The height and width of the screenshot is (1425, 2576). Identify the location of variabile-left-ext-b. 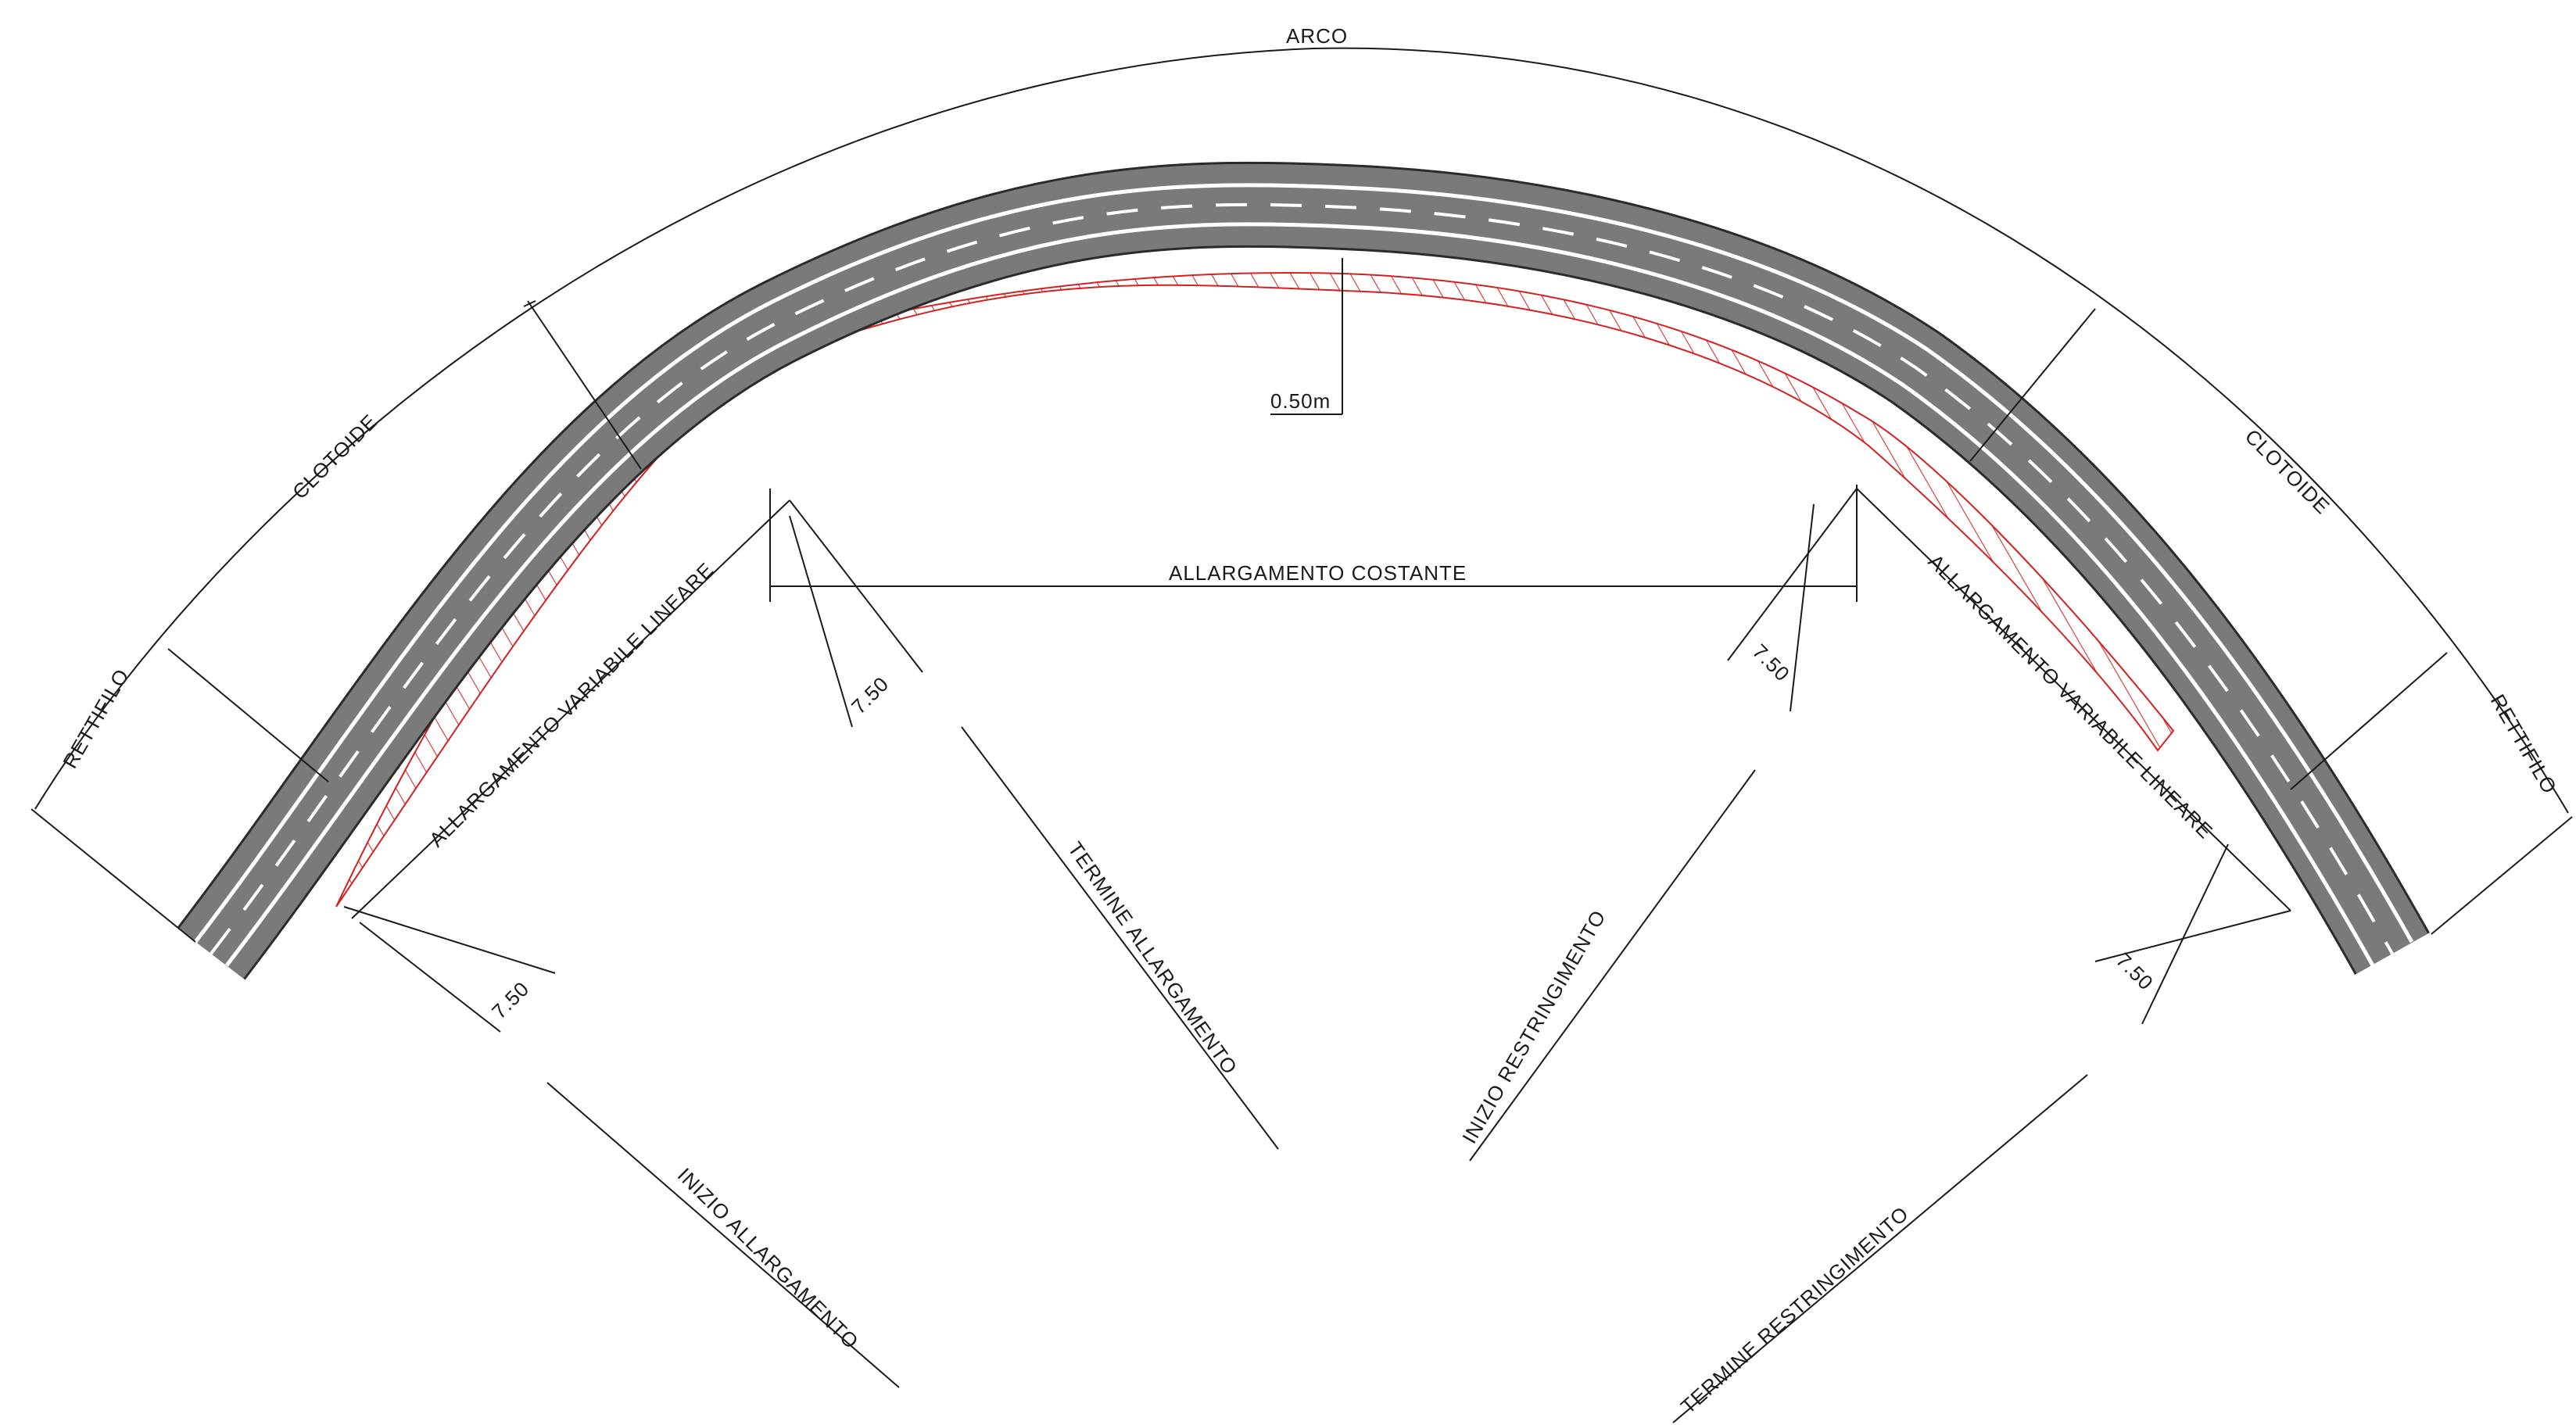
(856, 586).